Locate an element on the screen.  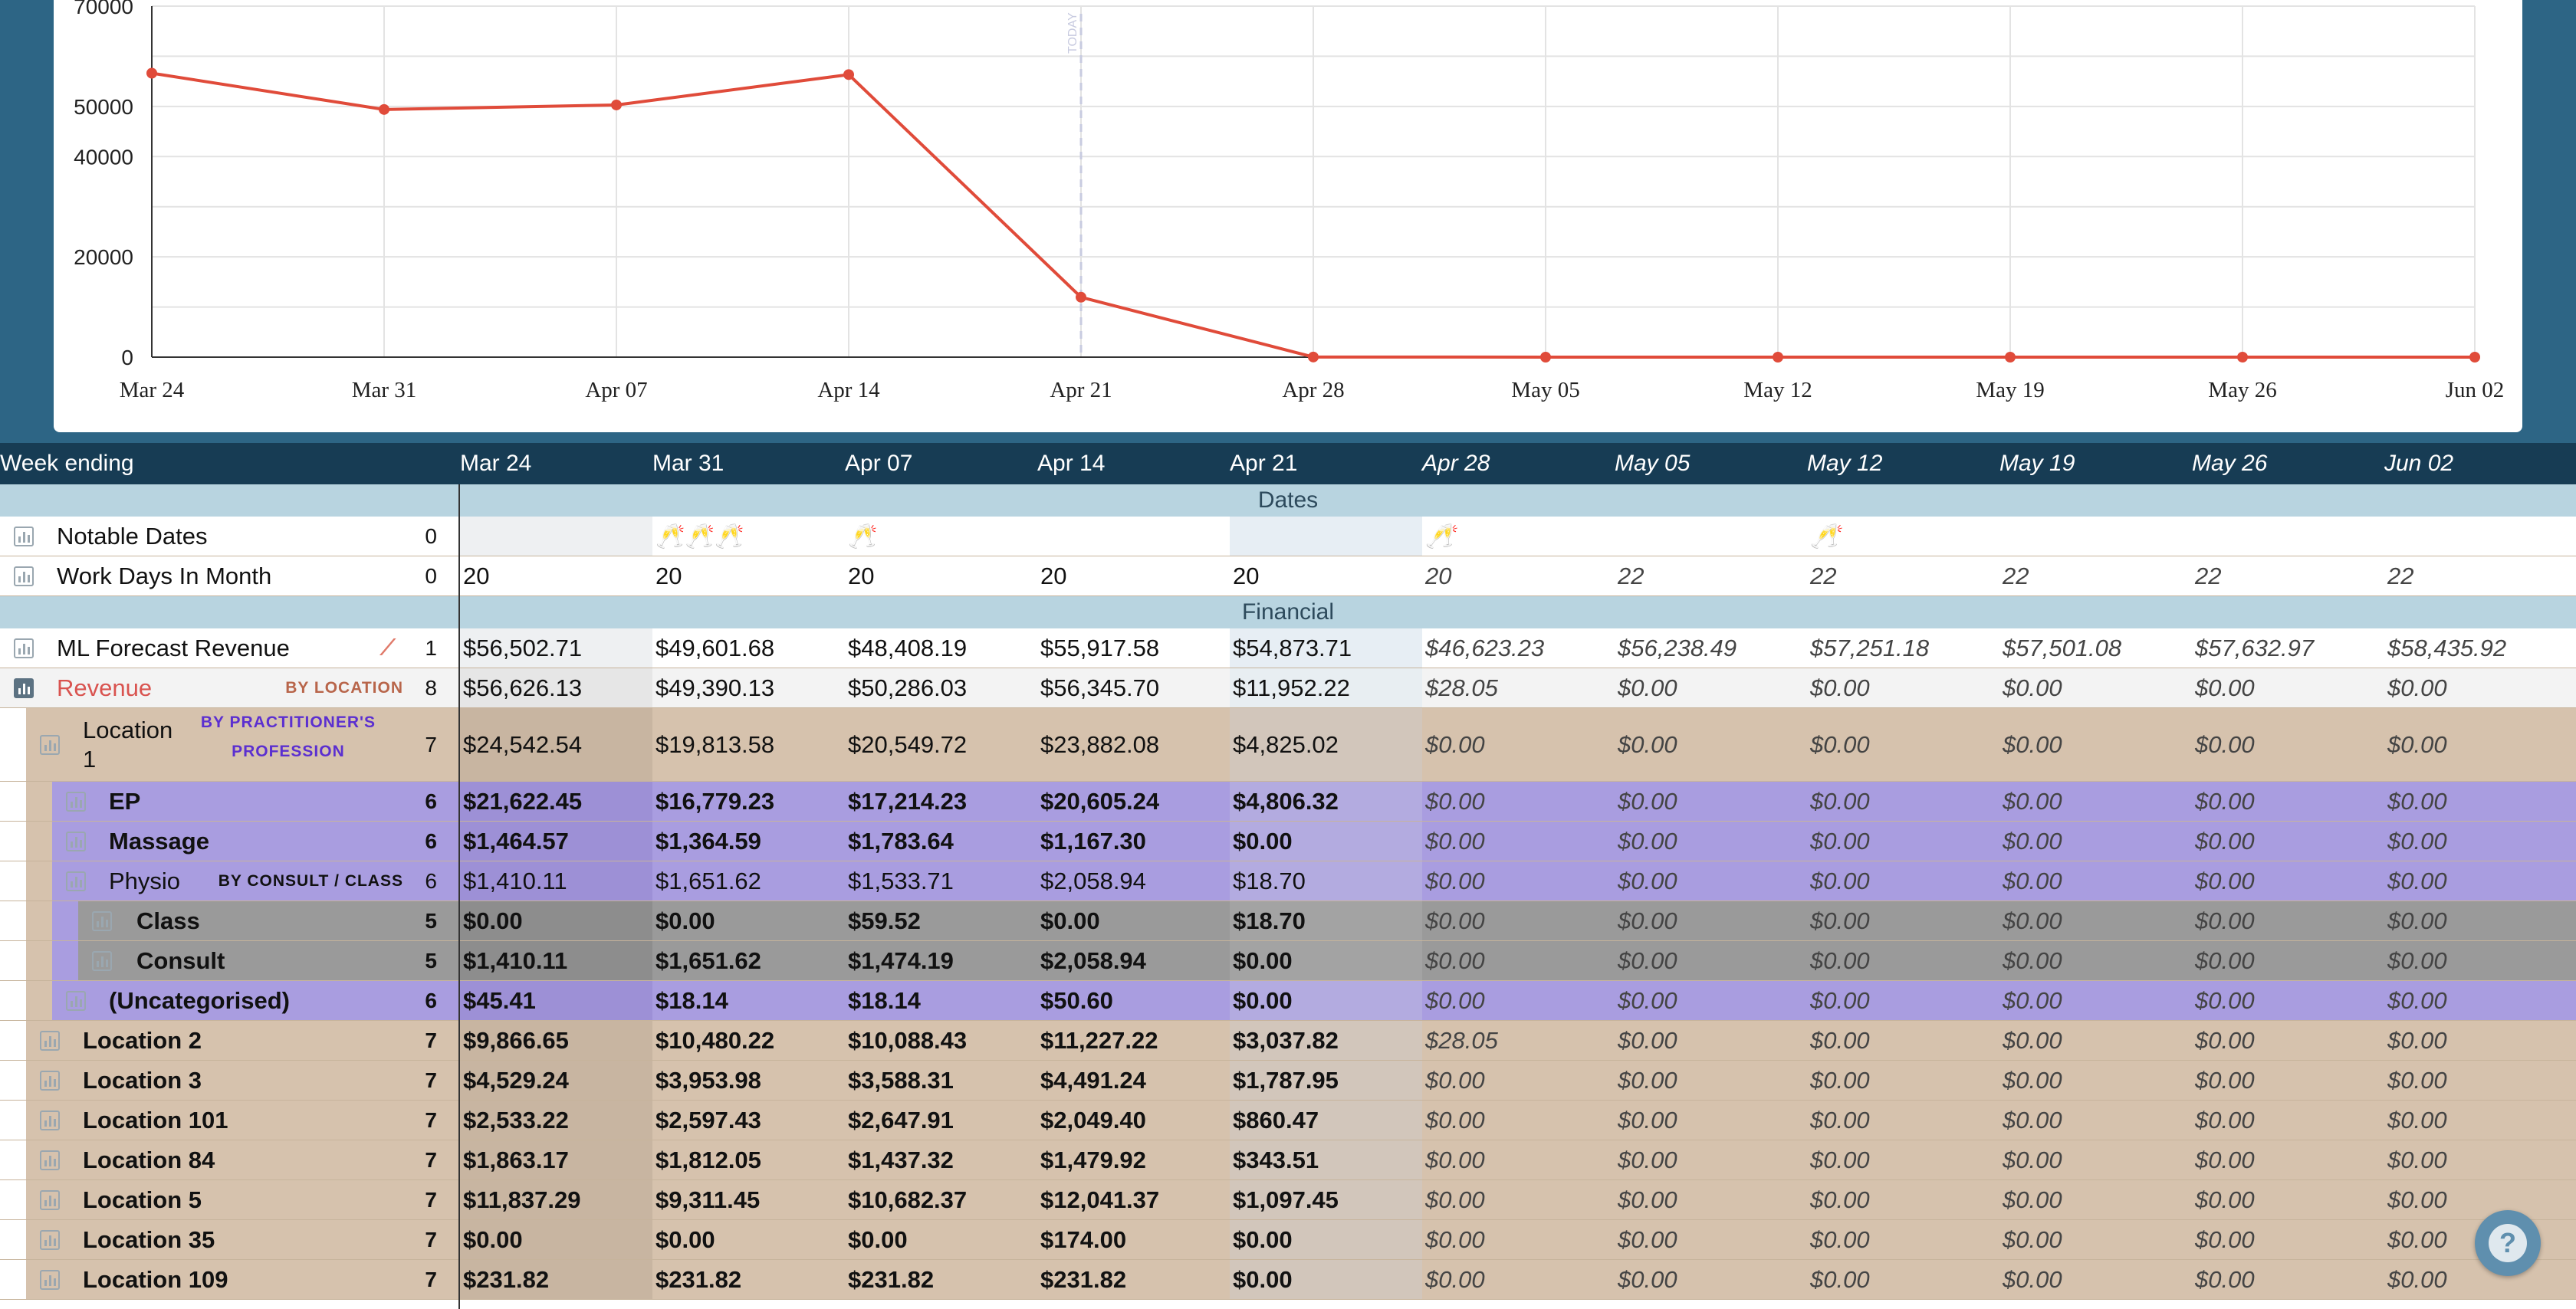
row-label: EP is located at coordinates (125, 801).